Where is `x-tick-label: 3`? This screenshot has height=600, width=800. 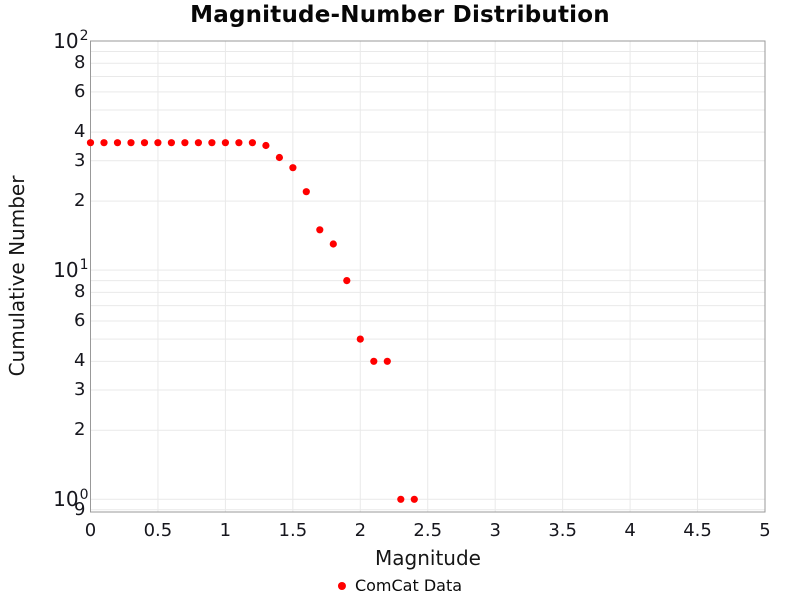
x-tick-label: 3 is located at coordinates (495, 530).